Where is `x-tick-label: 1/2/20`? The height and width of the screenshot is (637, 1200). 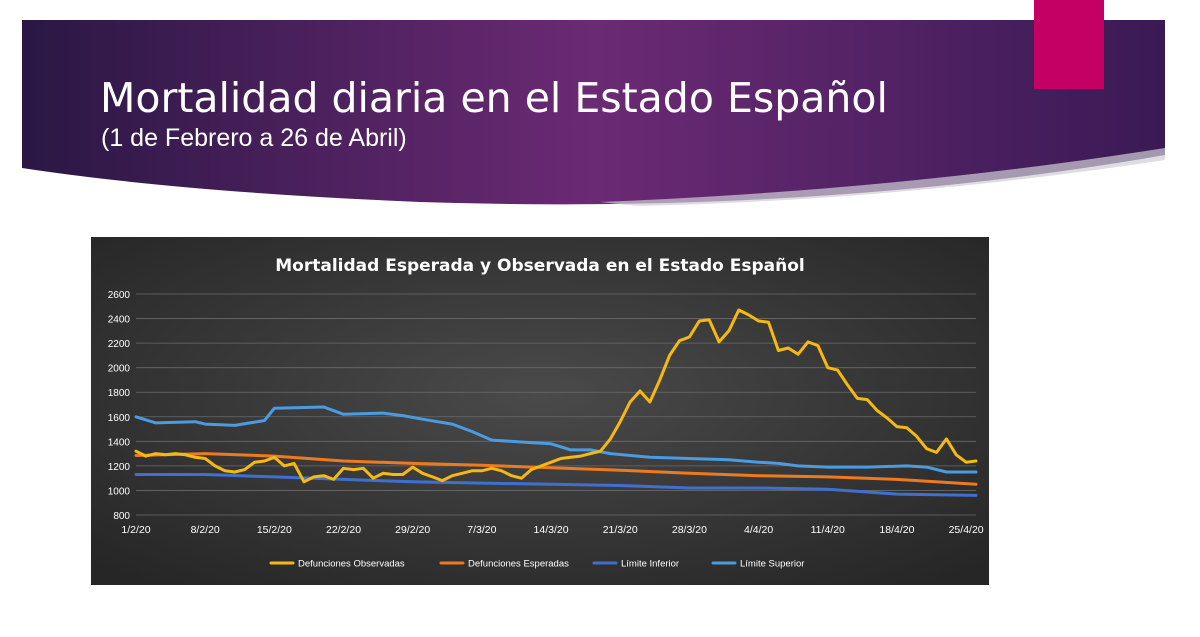 x-tick-label: 1/2/20 is located at coordinates (135, 530).